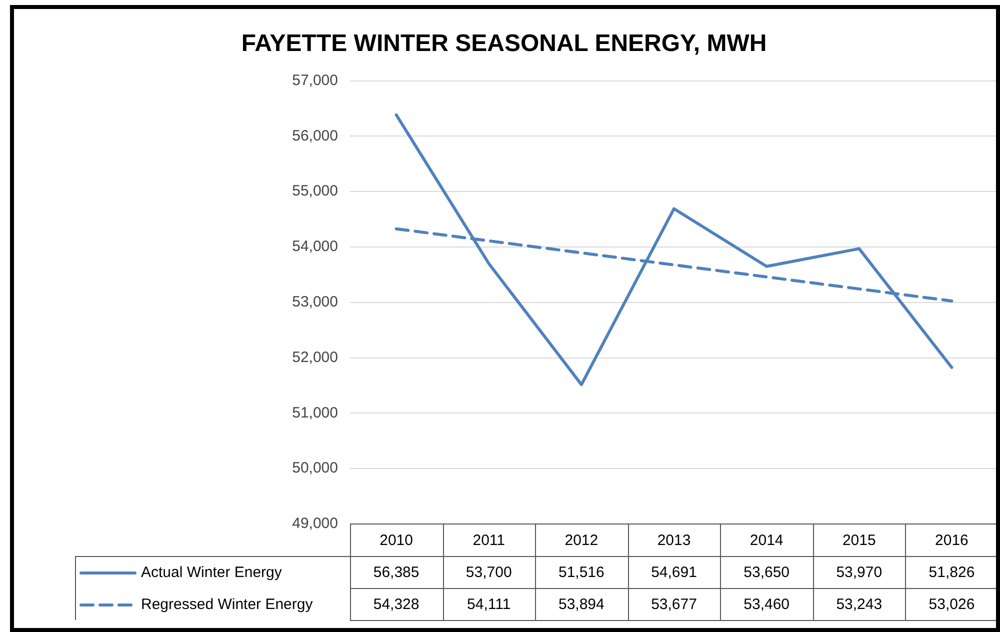 Image resolution: width=1000 pixels, height=632 pixels. I want to click on chart-title: FAYETTE WINTER SEASONAL ENERGY, MWH, so click(504, 44).